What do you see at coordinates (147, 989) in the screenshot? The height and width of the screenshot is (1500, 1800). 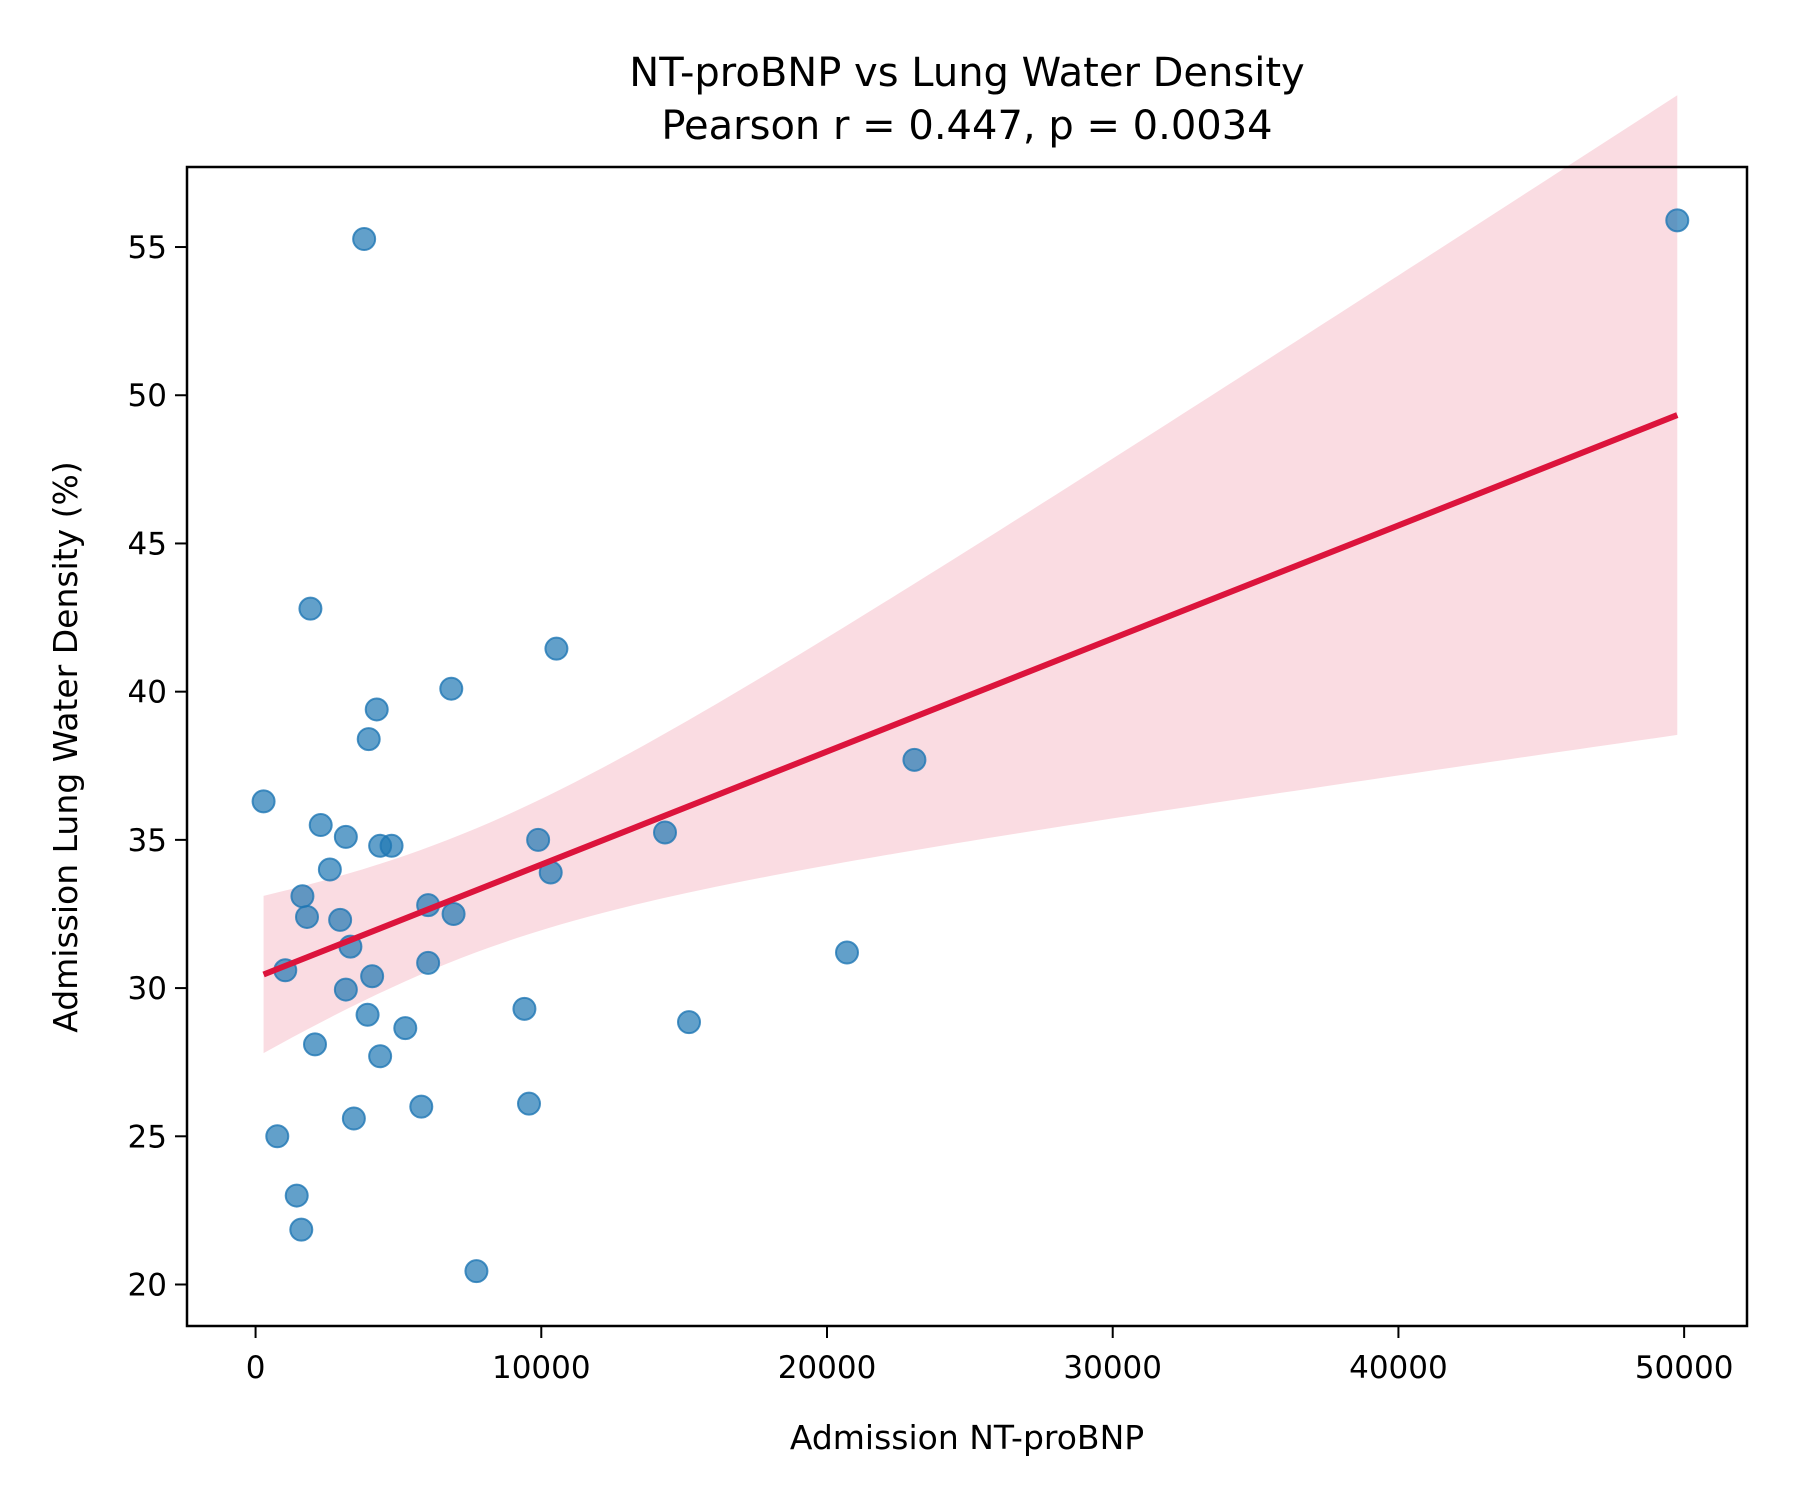 I see `y-tick-label: 30` at bounding box center [147, 989].